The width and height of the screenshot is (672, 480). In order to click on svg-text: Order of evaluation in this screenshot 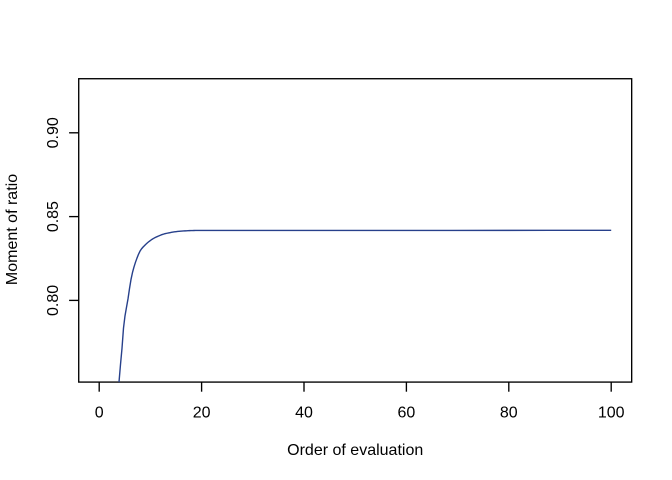, I will do `click(355, 450)`.